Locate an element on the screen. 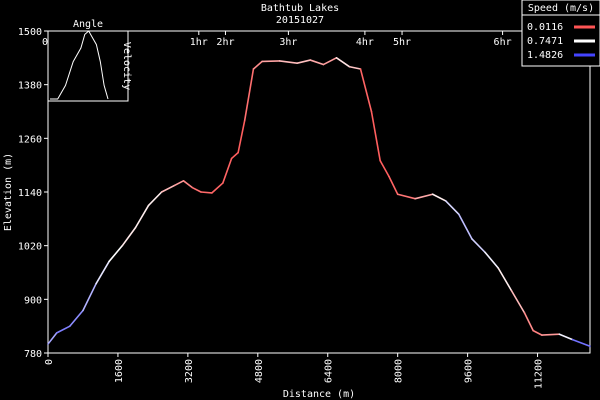 The image size is (600, 400). x-tick-label: 0 is located at coordinates (49, 362).